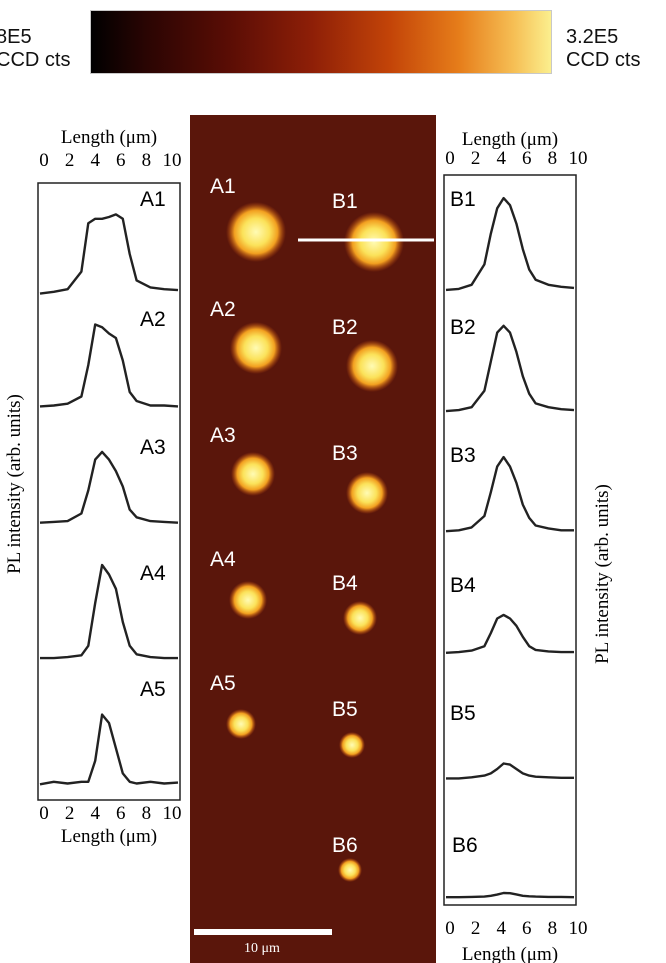 This screenshot has height=963, width=666. What do you see at coordinates (463, 327) in the screenshot?
I see `profile-label: B2` at bounding box center [463, 327].